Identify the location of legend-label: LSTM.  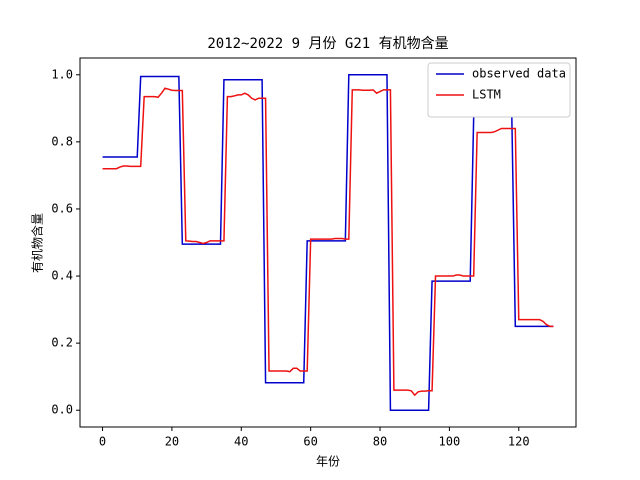
(486, 95).